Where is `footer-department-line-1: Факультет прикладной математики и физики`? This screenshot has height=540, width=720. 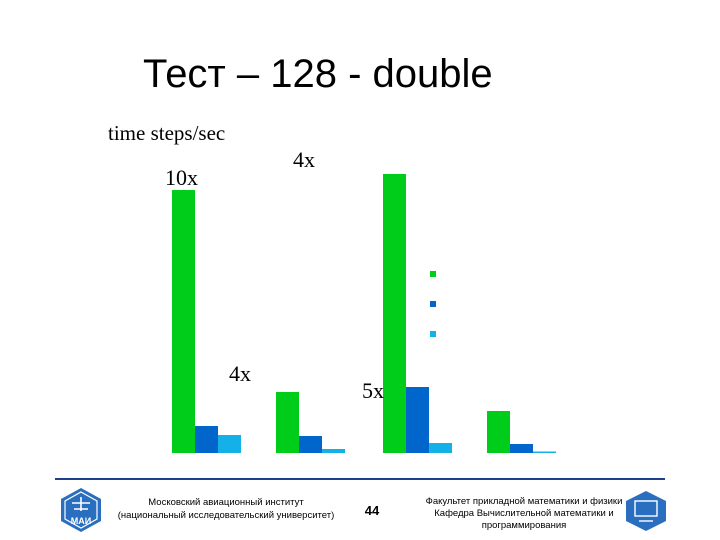
footer-department-line-1: Факультет прикладной математики и физики is located at coordinates (524, 501).